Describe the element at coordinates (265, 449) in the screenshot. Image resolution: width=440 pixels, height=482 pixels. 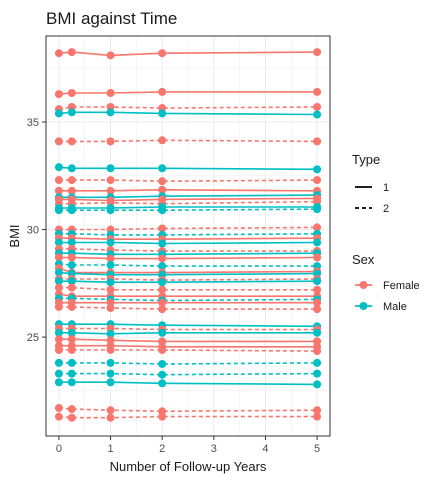
I see `x-tick-label: 4` at that location.